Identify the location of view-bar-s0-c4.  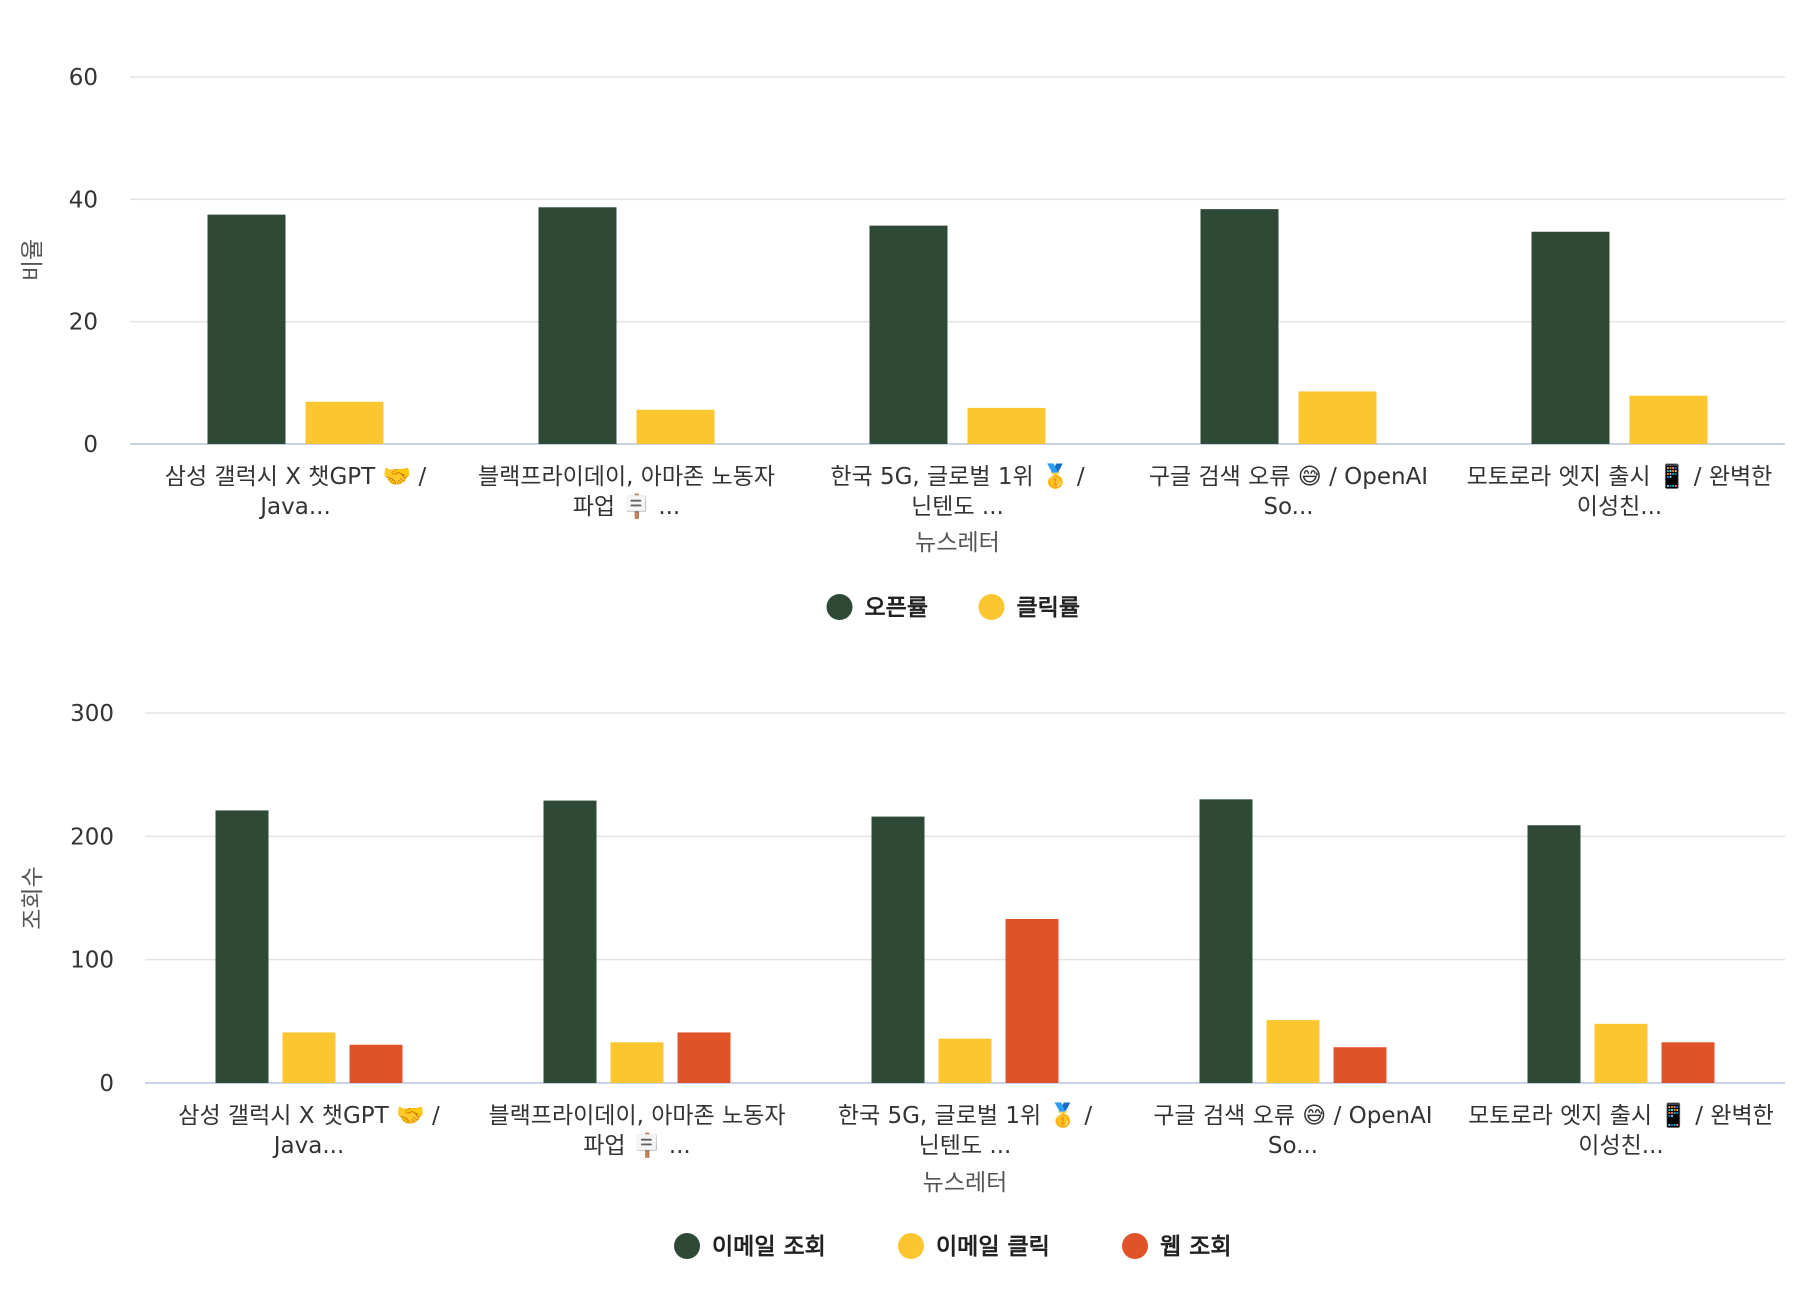
(1554, 954).